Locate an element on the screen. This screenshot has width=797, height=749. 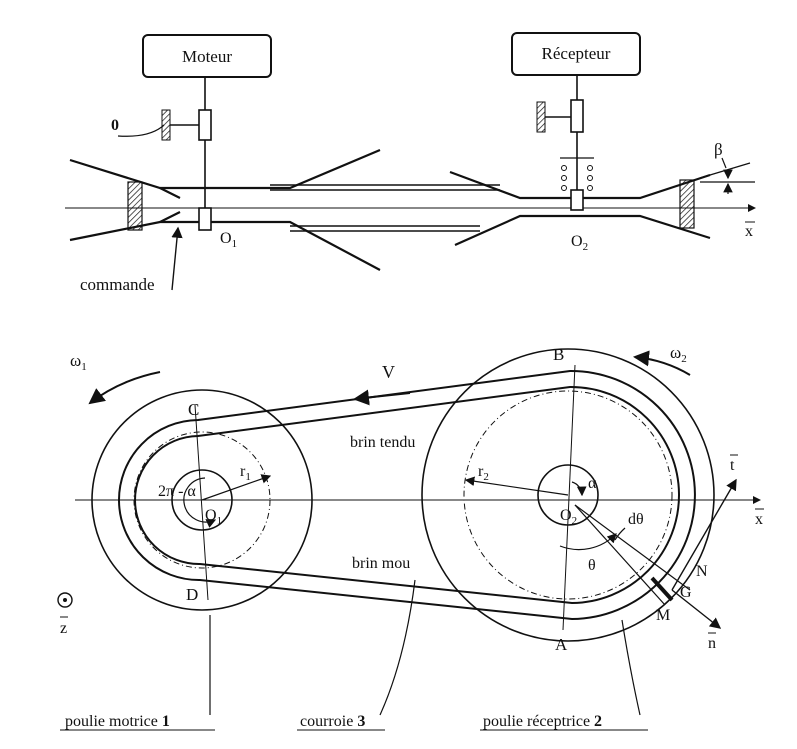
z-axis-symbol is located at coordinates (65, 600).